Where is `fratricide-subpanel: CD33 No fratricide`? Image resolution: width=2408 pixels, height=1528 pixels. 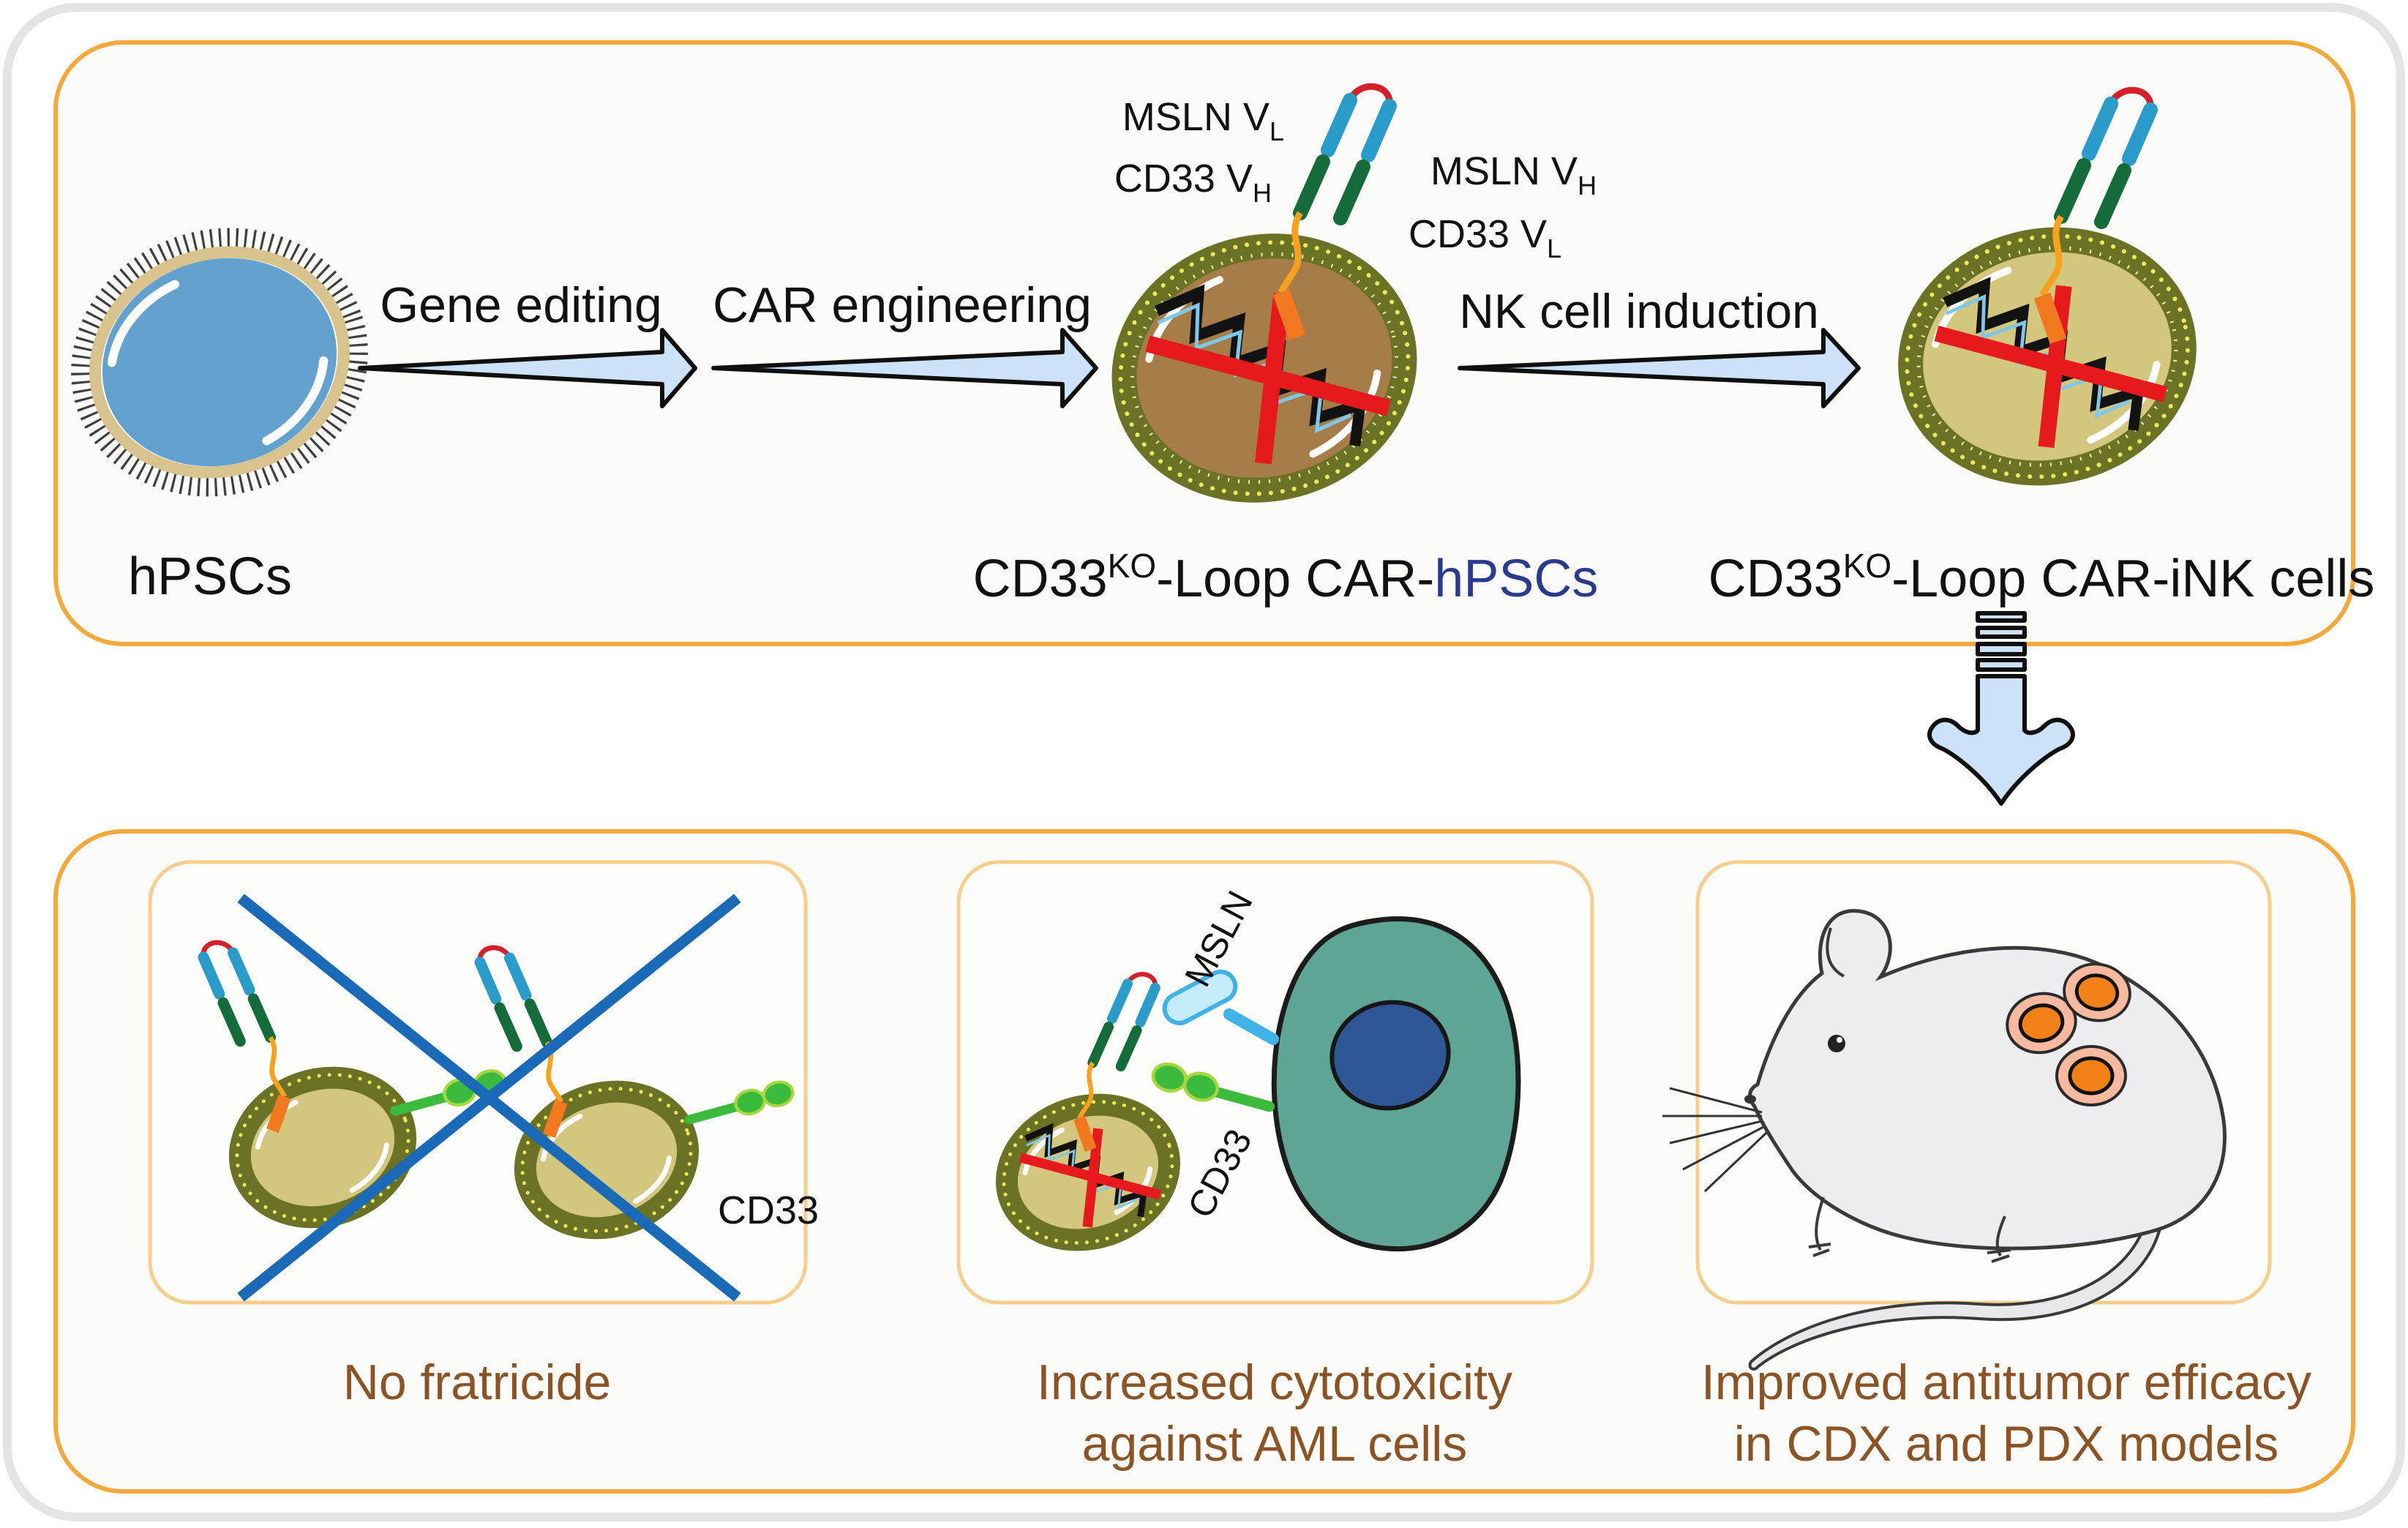 fratricide-subpanel: CD33 No fratricide is located at coordinates (483, 1135).